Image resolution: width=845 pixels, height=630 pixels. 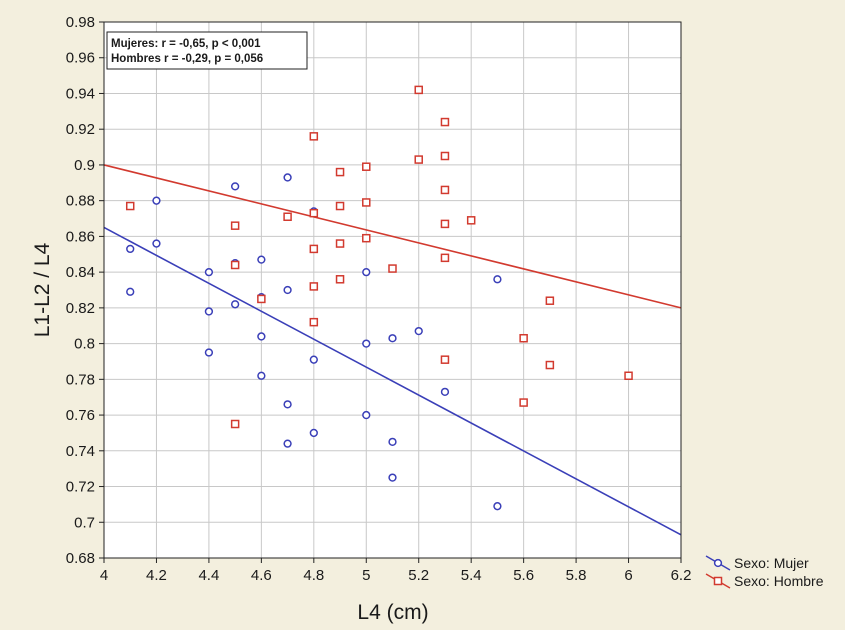 I want to click on y-tick-label: 0.76, so click(x=80, y=415).